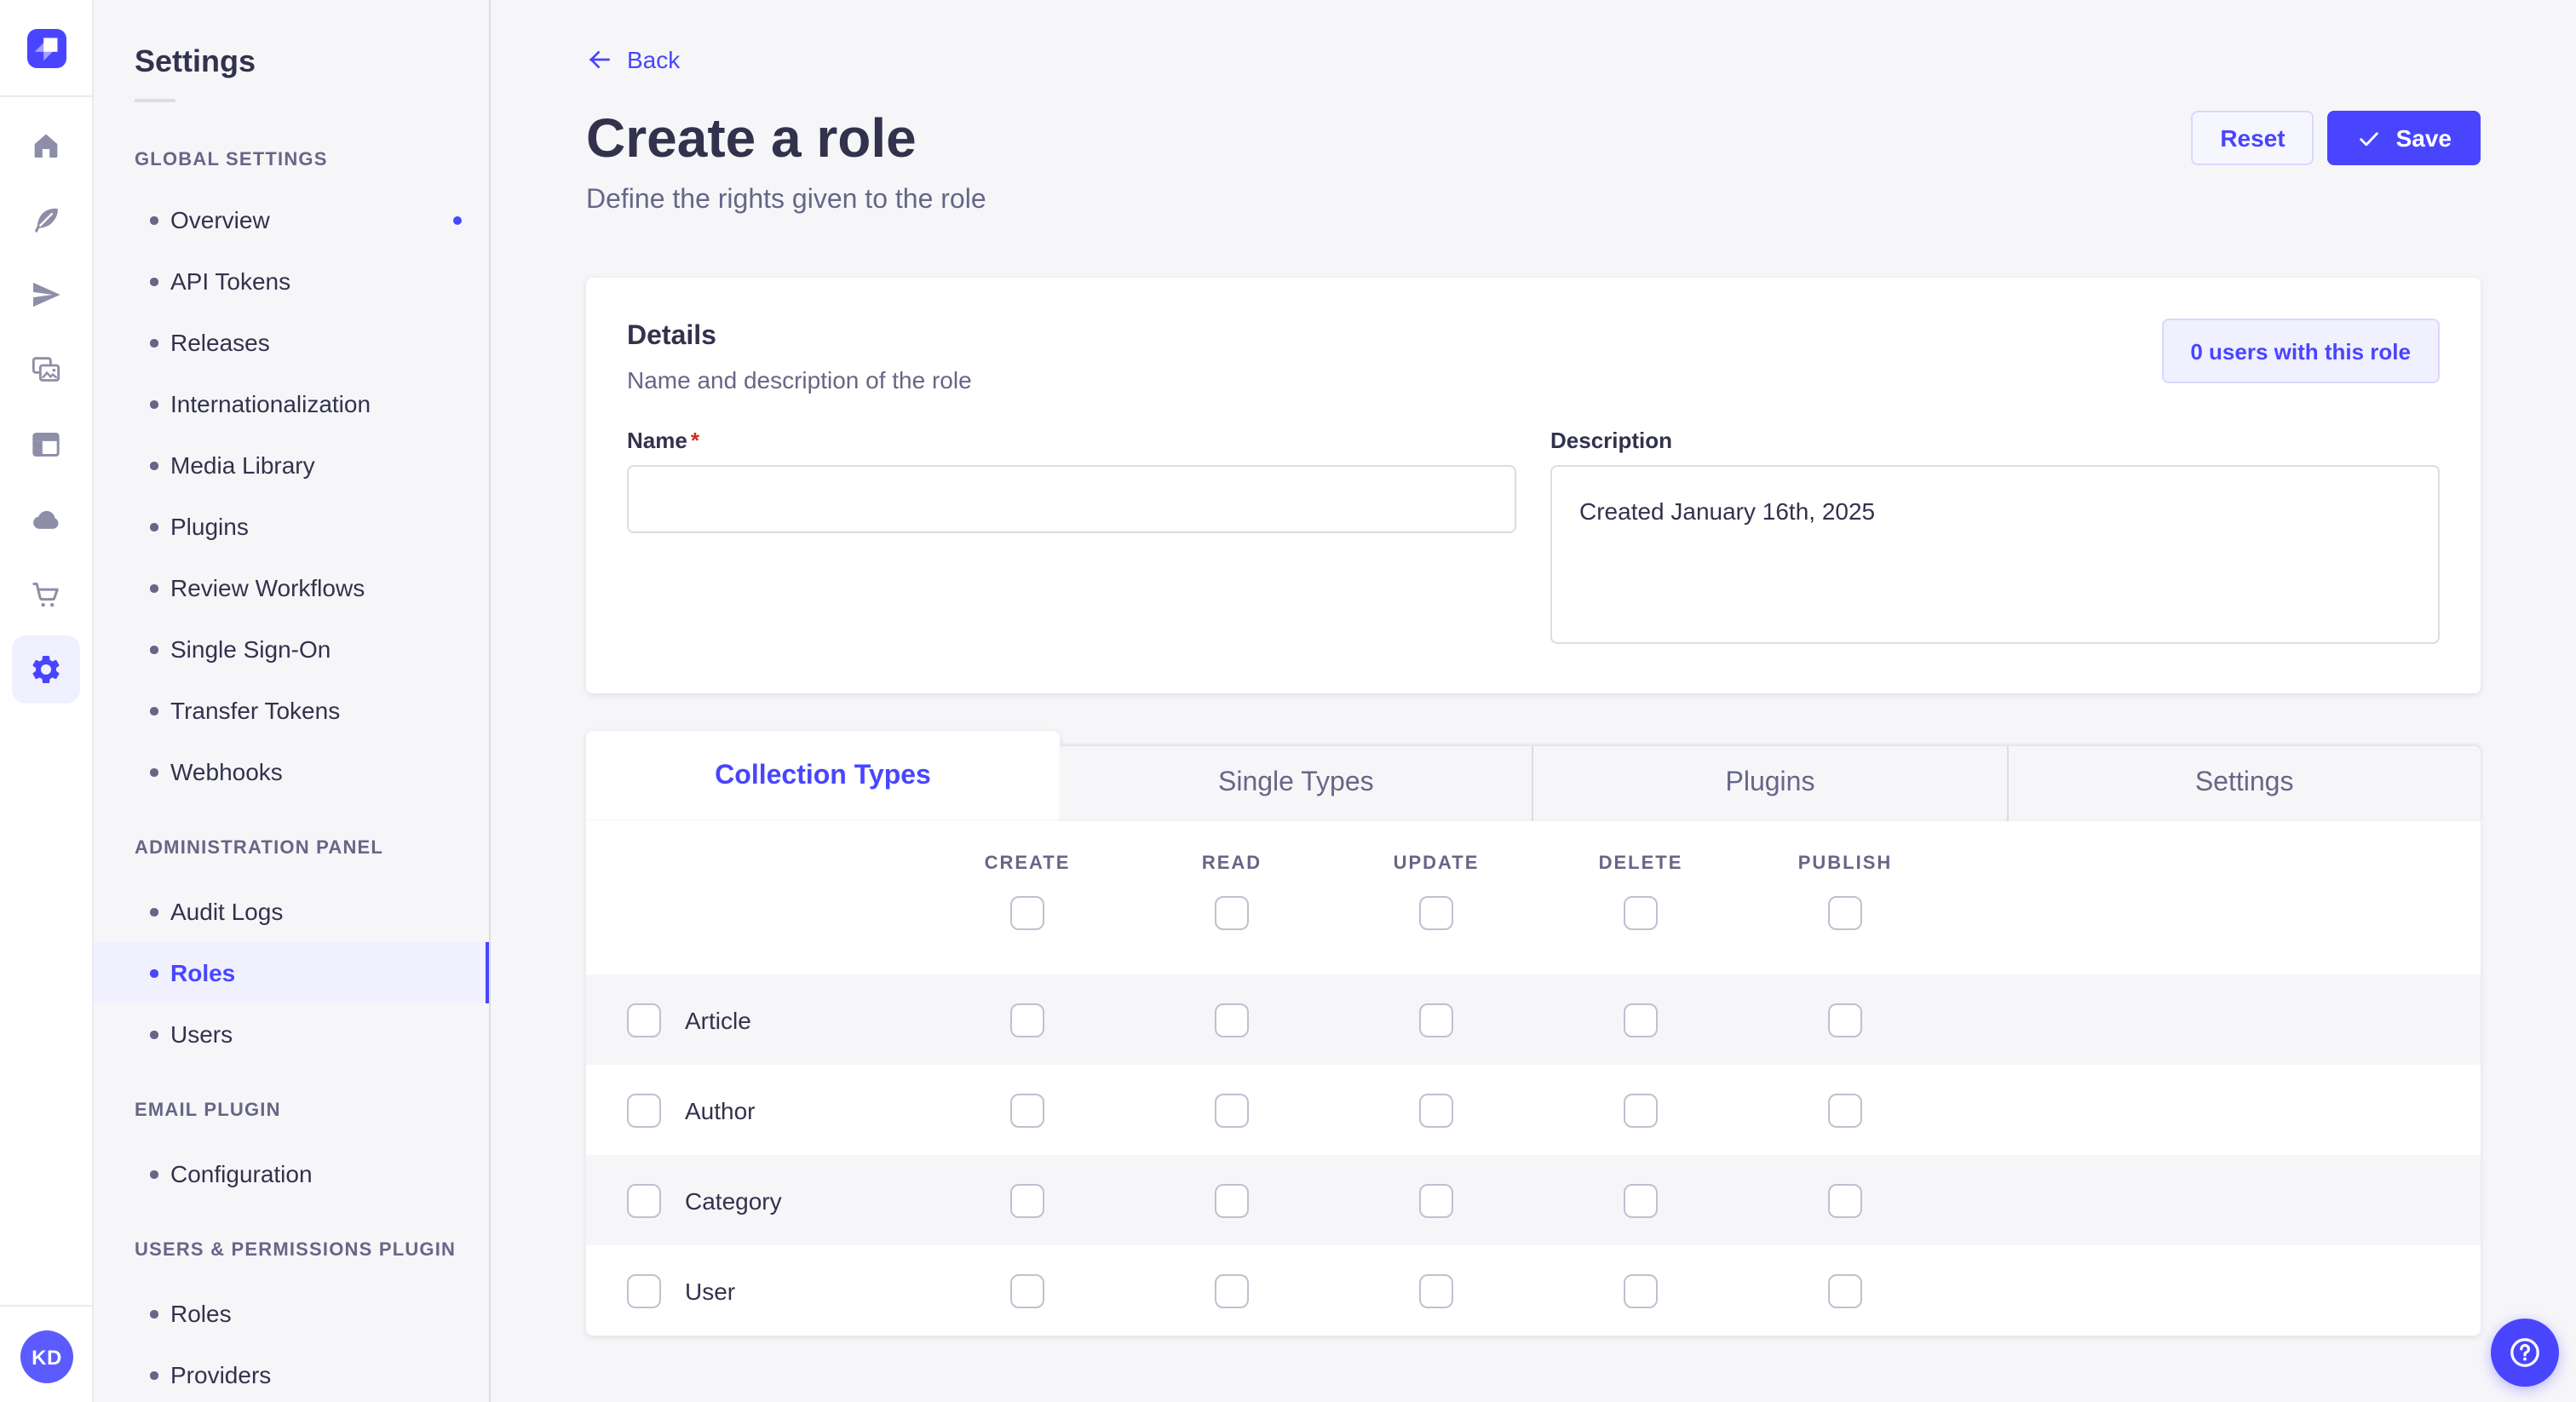 Image resolution: width=2576 pixels, height=1402 pixels. I want to click on tab-plugins: Plugins, so click(1770, 783).